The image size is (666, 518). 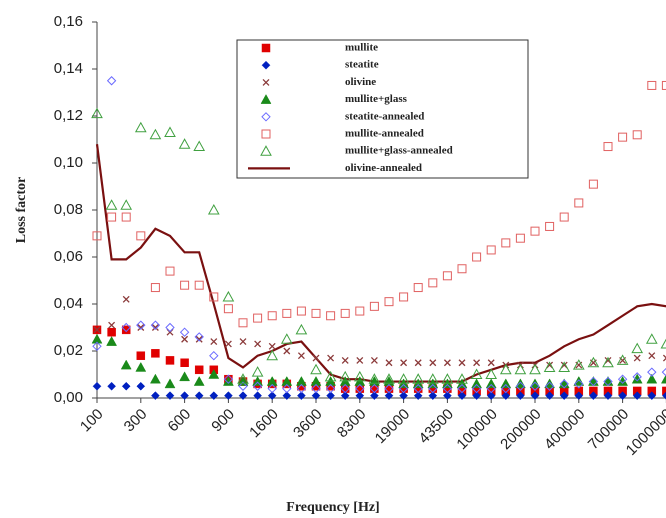 I want to click on y-tick-label: 0,04, so click(x=68, y=303).